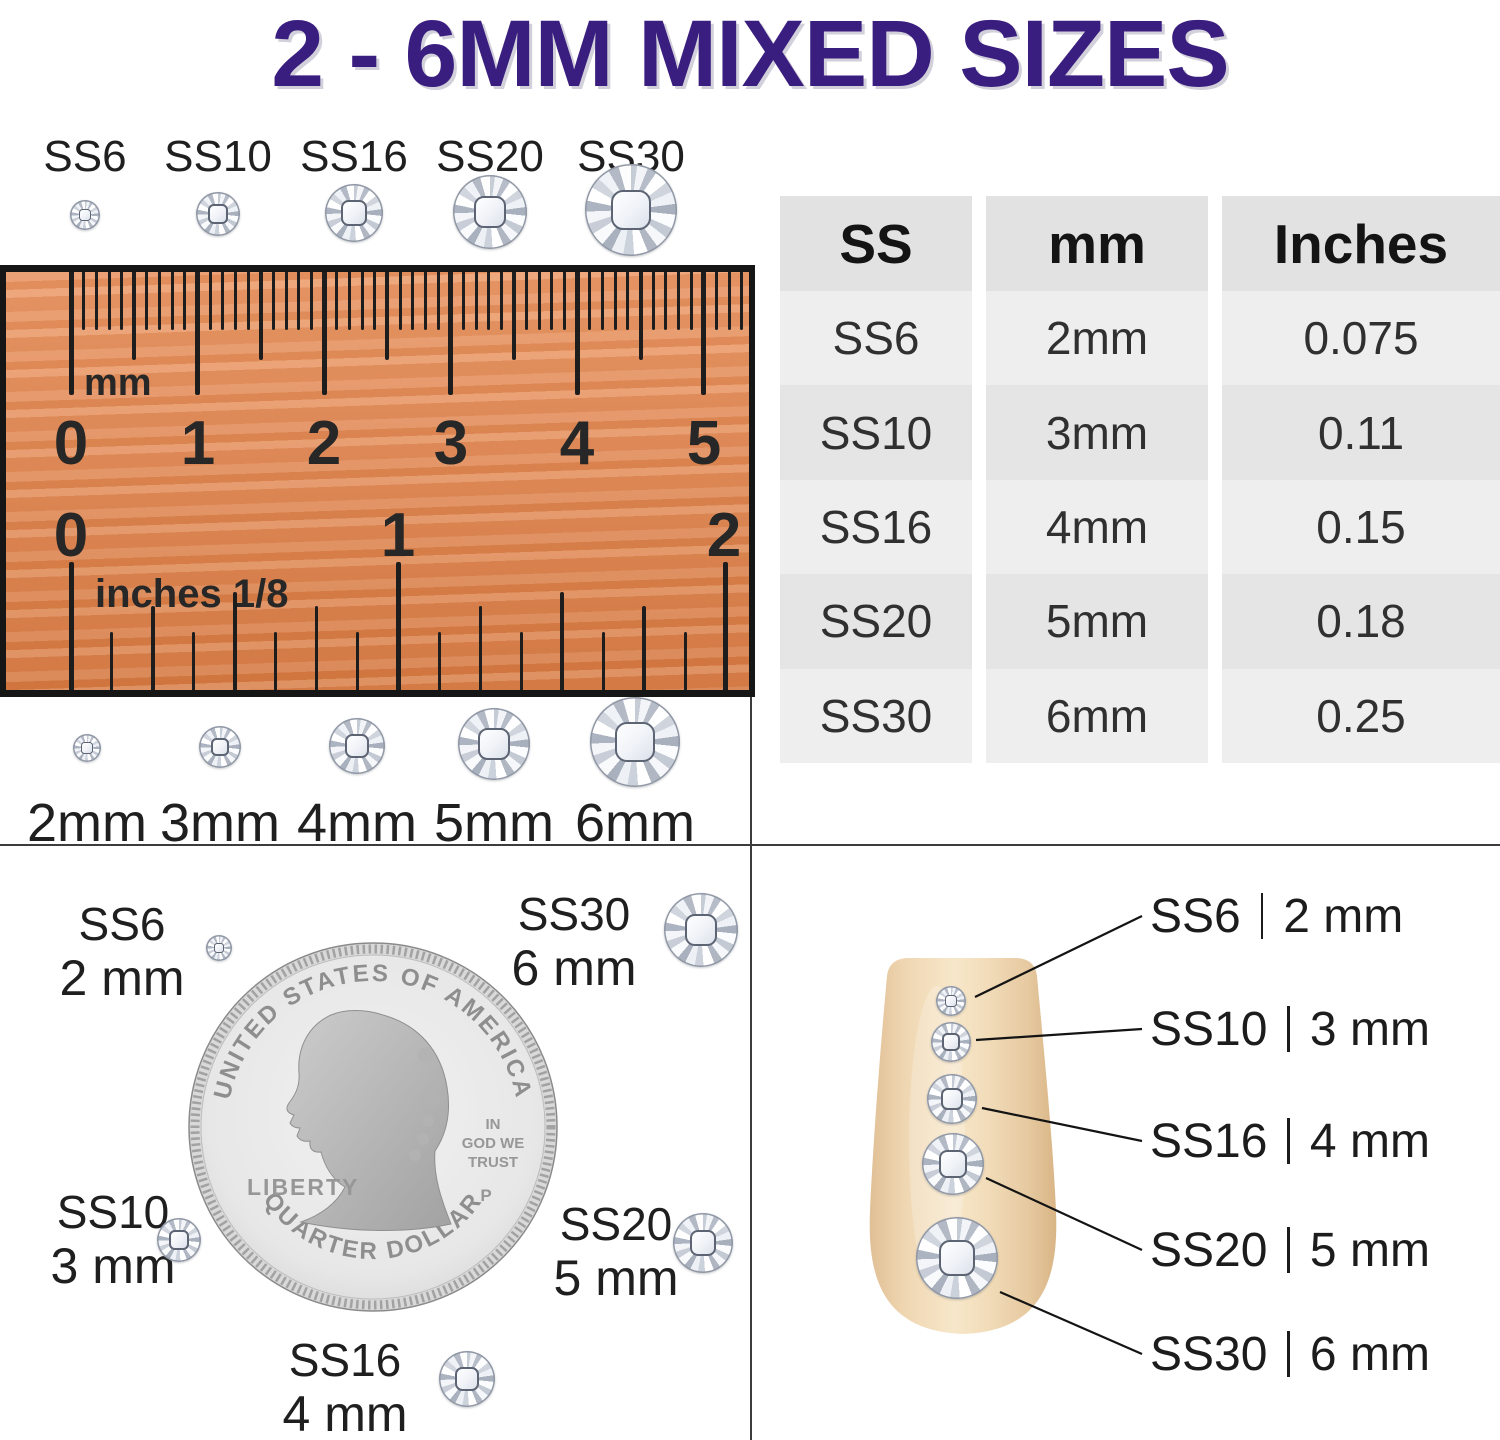 This screenshot has height=1440, width=1500. What do you see at coordinates (493, 1124) in the screenshot?
I see `coin-motto-line: IN` at bounding box center [493, 1124].